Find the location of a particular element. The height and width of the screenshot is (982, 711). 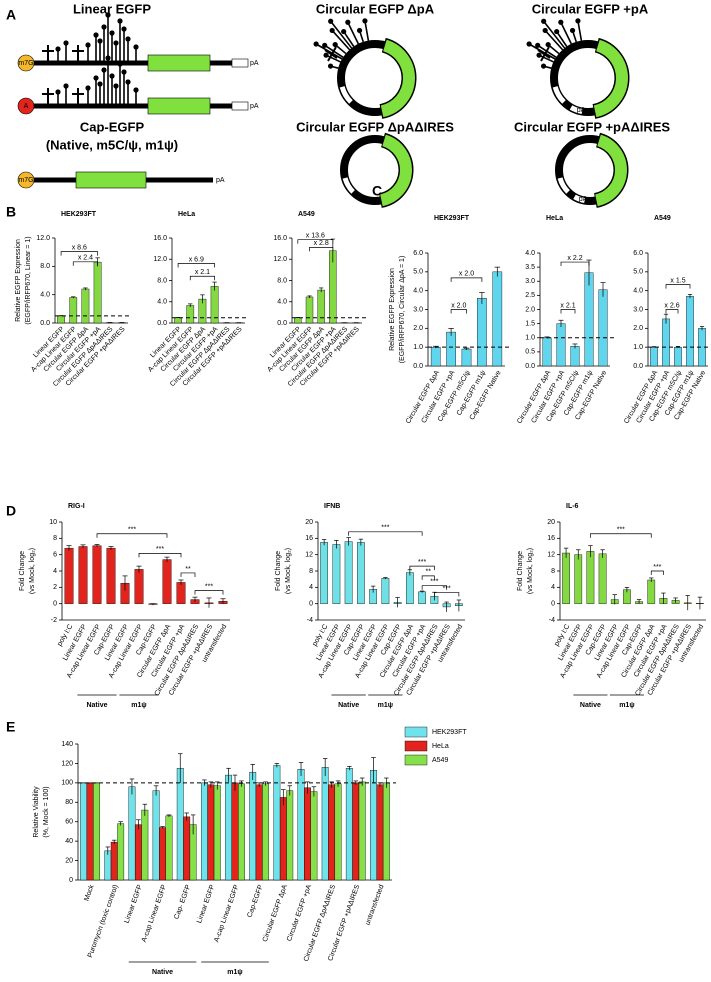

y-tick-label: 60 is located at coordinates (69, 822).